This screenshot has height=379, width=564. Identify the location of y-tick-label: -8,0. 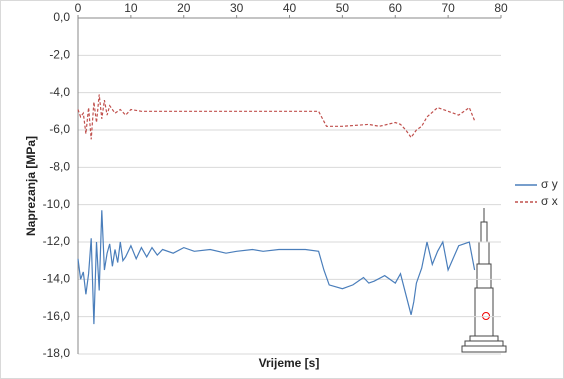
(59, 167).